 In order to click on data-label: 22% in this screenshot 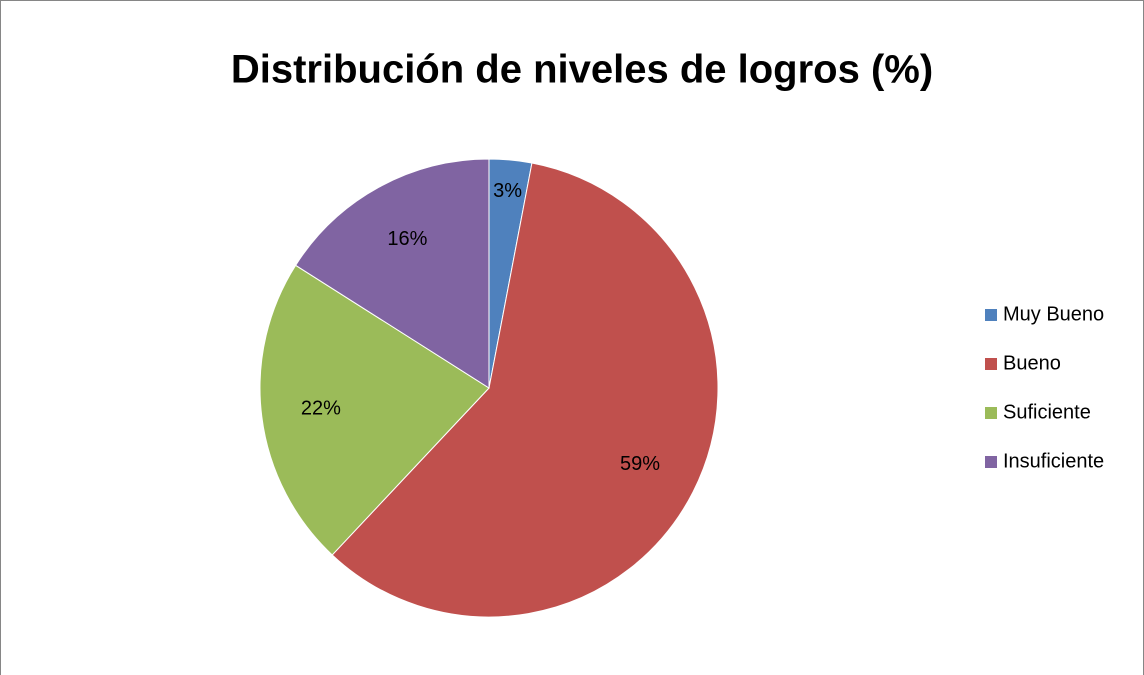, I will do `click(321, 409)`.